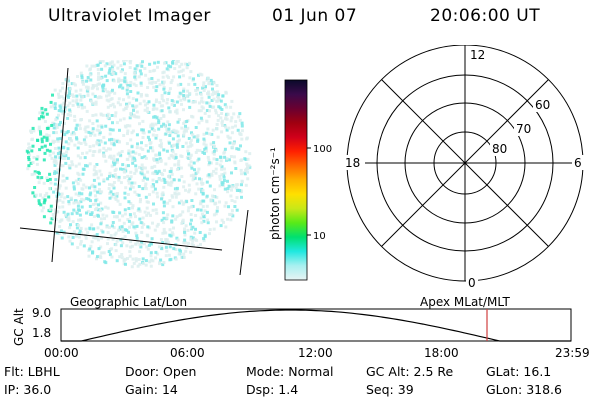  Describe the element at coordinates (390, 389) in the screenshot. I see `status-seq: Seq: 39` at that location.